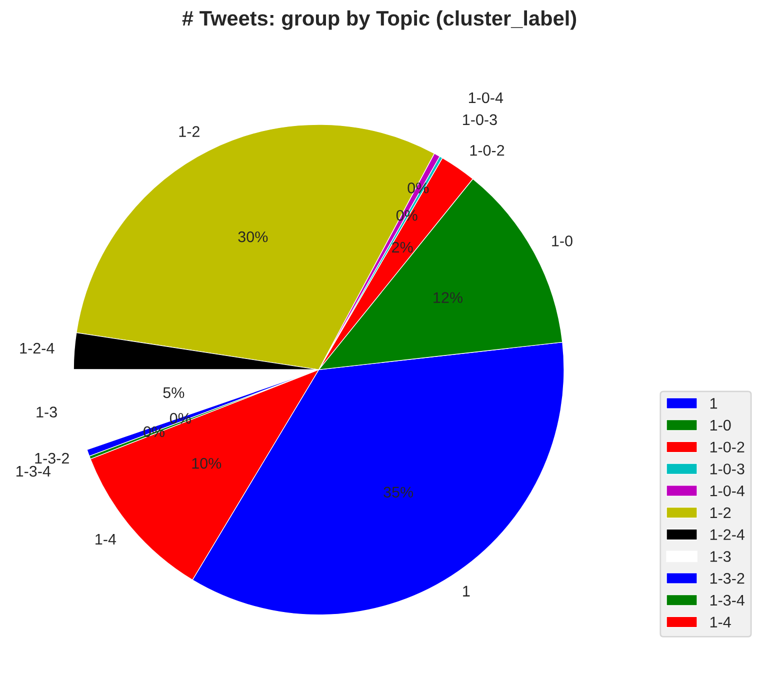  I want to click on legend-label: 1-0, so click(720, 425).